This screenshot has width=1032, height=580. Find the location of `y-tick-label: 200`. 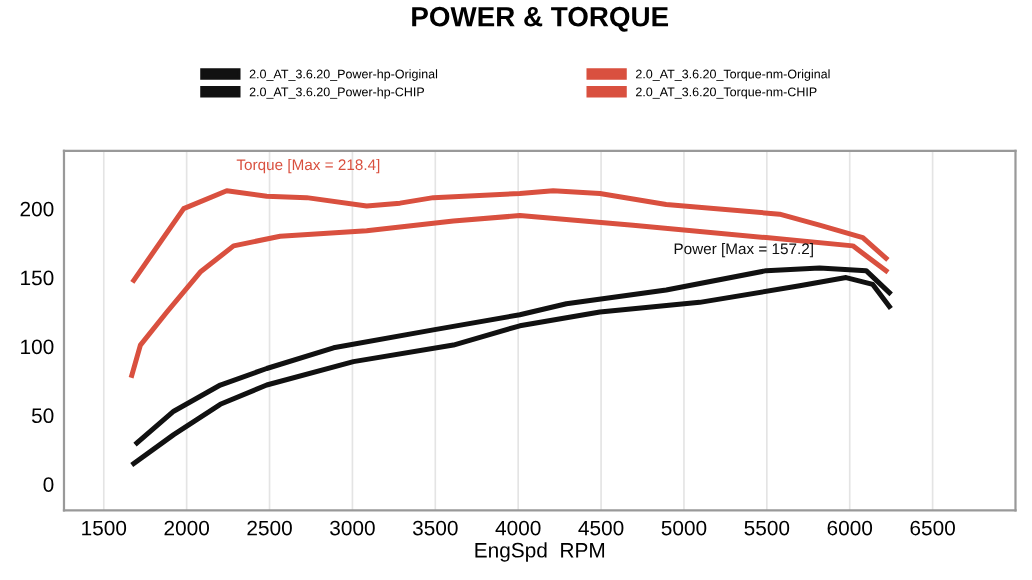

y-tick-label: 200 is located at coordinates (37, 209).